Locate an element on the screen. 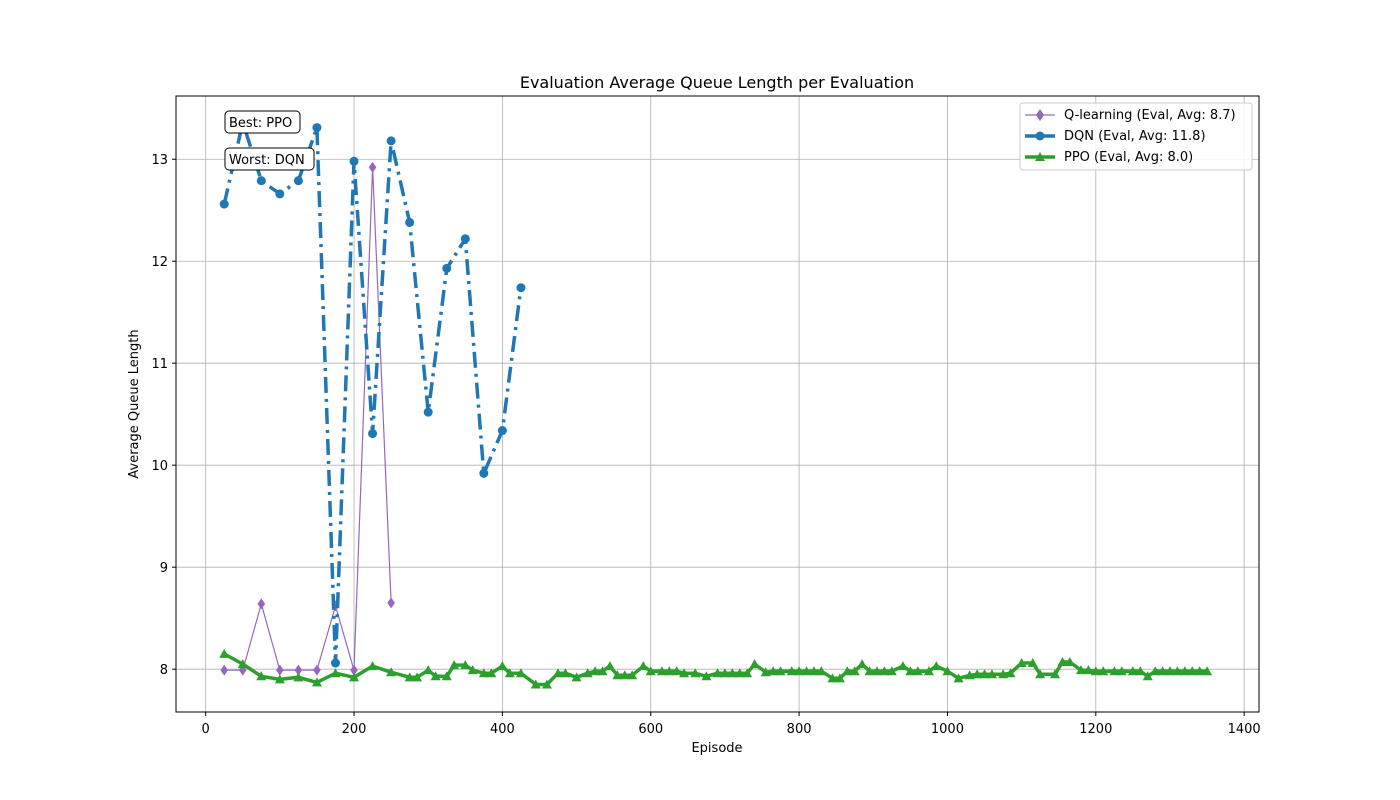  annotation-worst-text: Worst: DQN is located at coordinates (267, 160).